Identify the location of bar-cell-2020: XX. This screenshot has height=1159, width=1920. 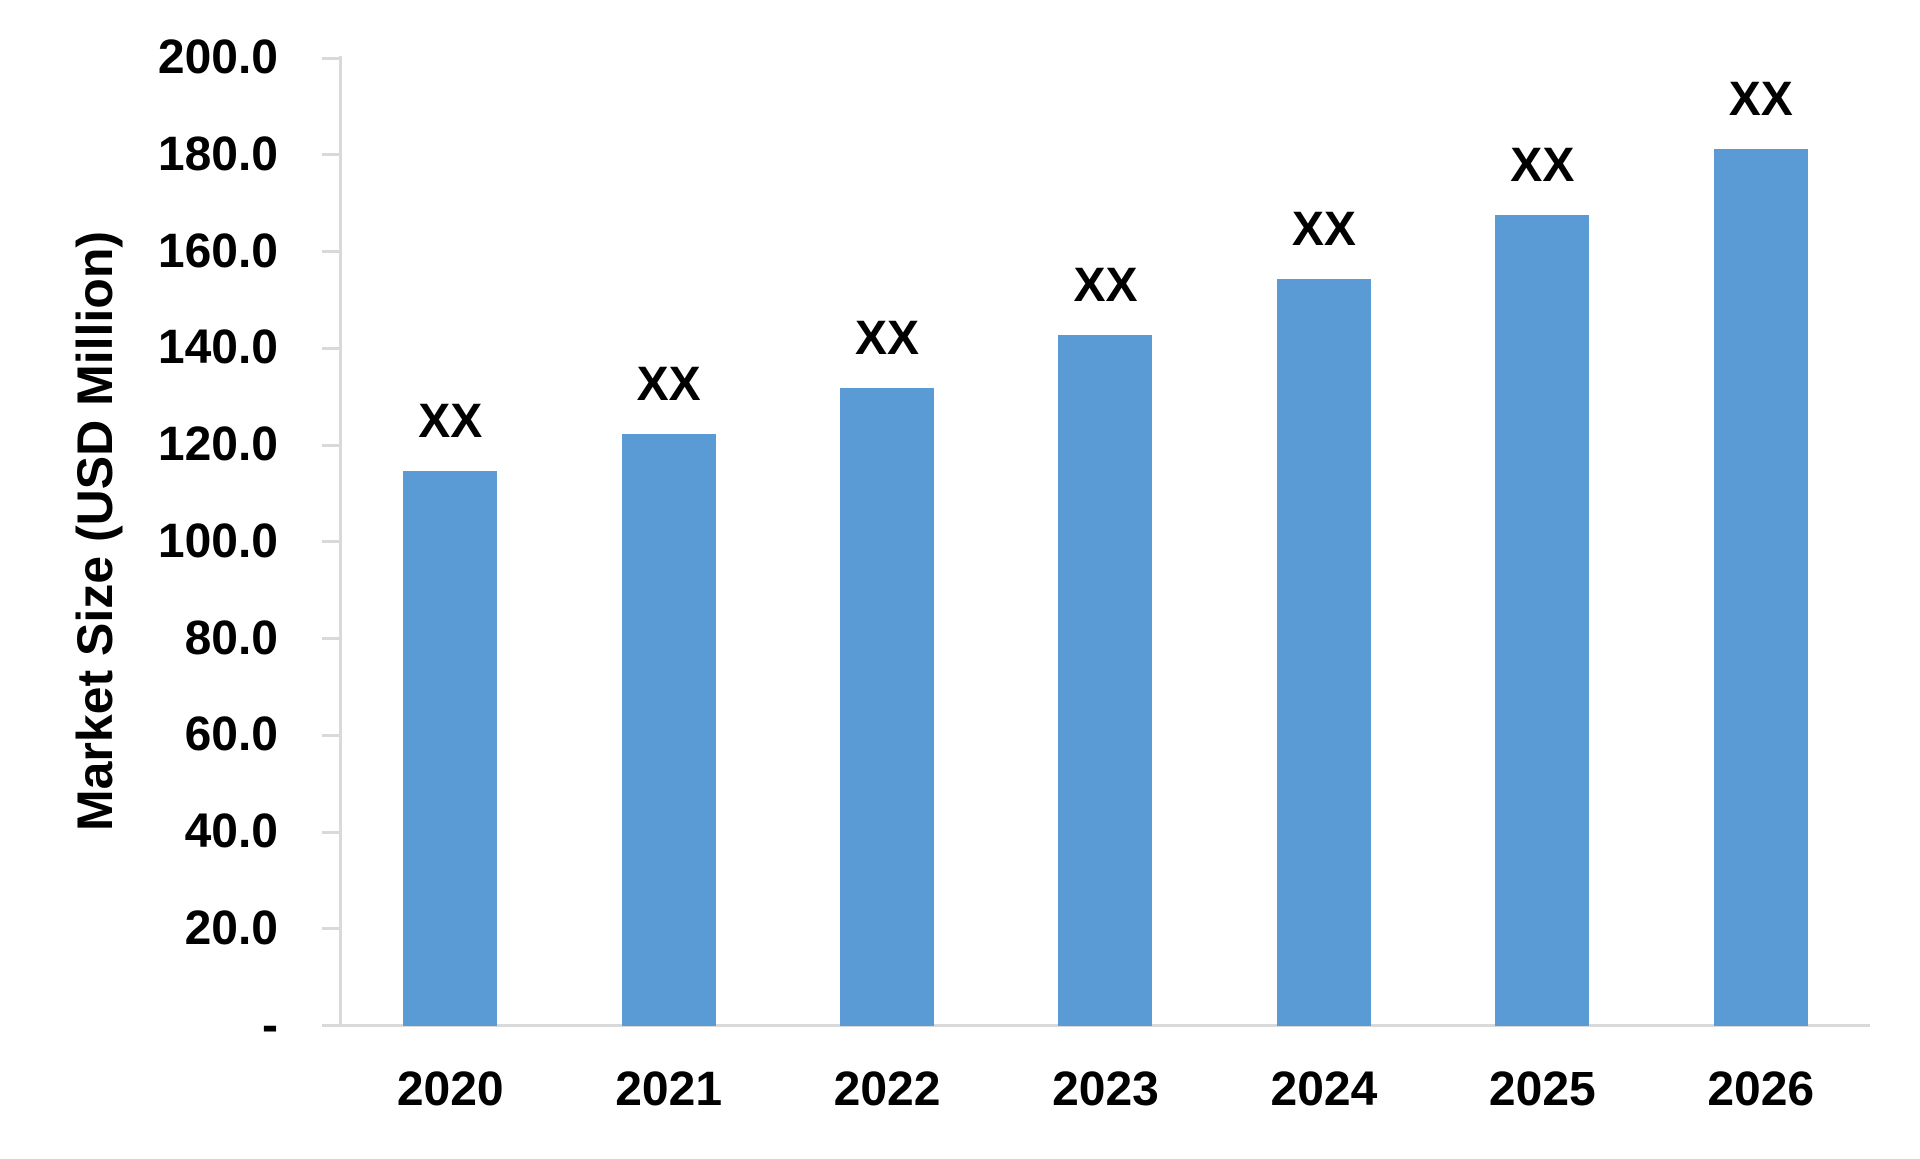
(450, 542).